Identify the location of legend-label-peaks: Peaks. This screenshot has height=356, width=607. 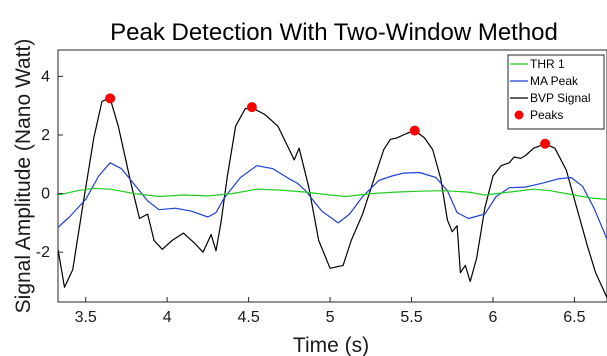
(546, 115).